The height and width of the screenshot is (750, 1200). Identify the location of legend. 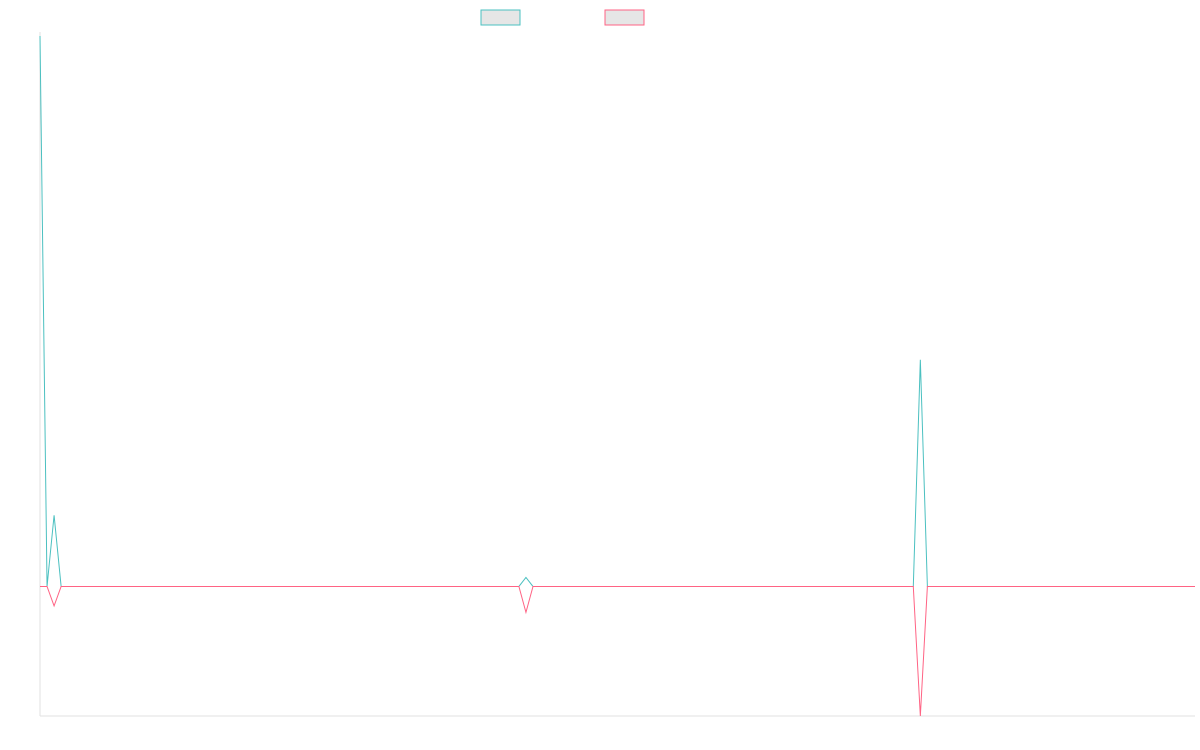
(562, 17).